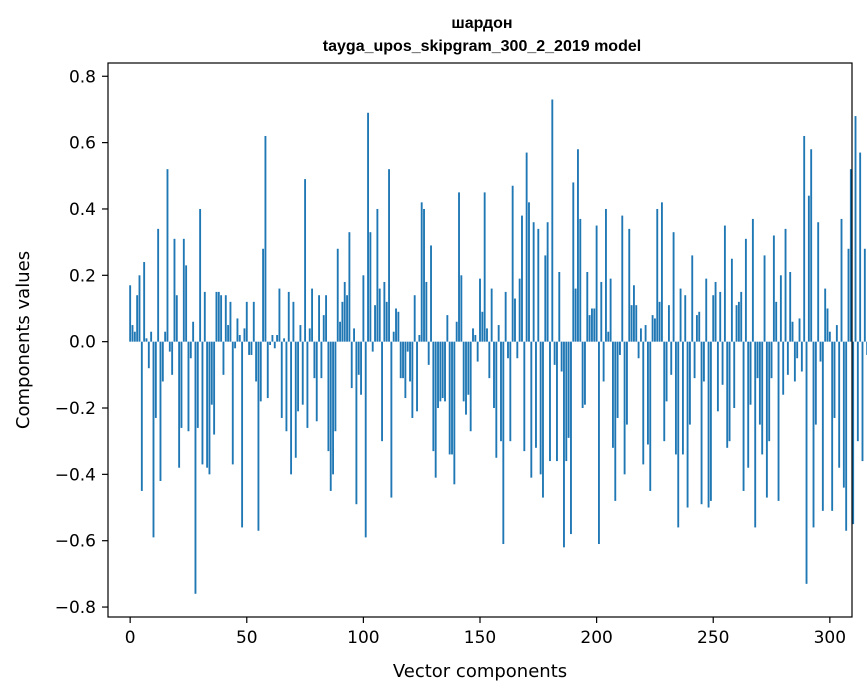 This screenshot has height=696, width=867. Describe the element at coordinates (23, 340) in the screenshot. I see `y-axis-label: Components values` at that location.